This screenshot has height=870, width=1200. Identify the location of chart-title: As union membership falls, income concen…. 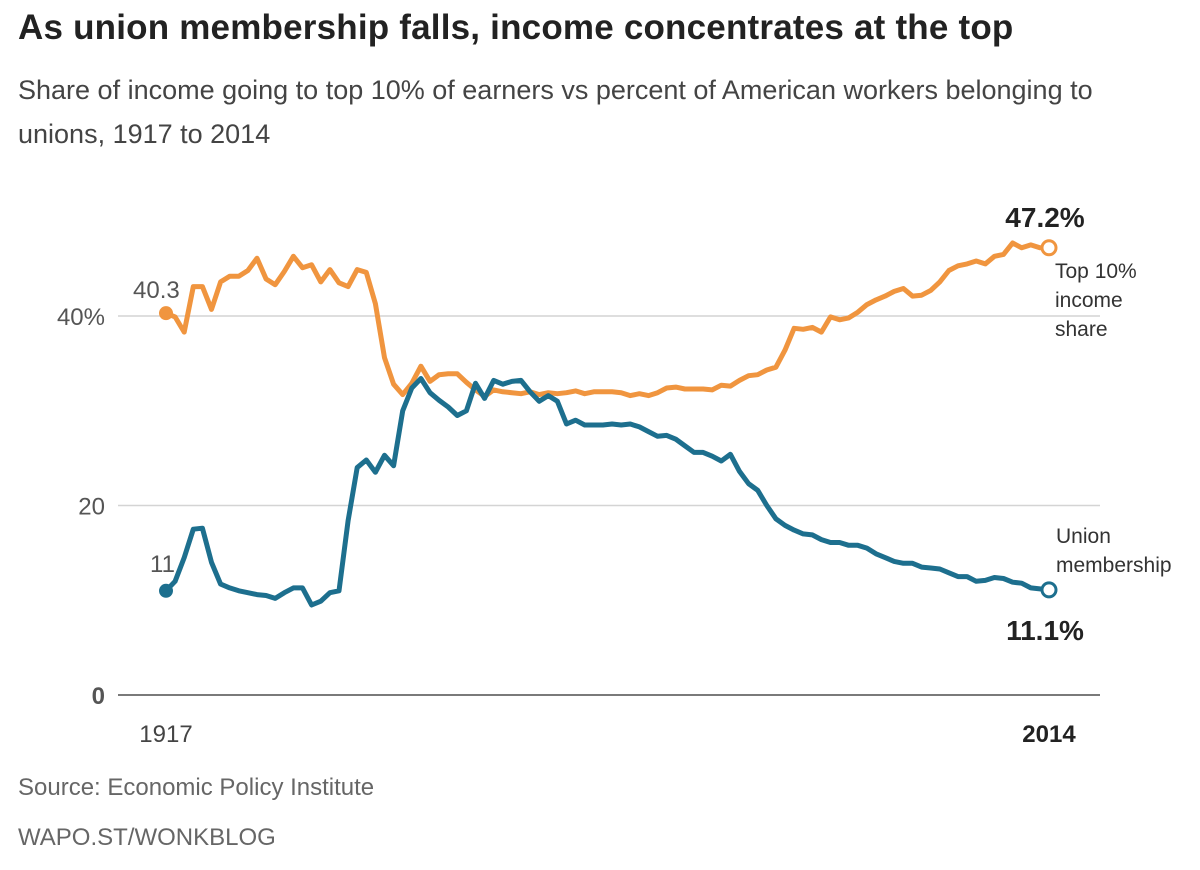
(516, 27).